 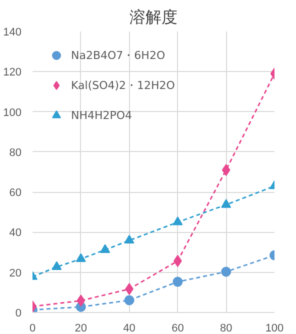 What do you see at coordinates (81, 328) in the screenshot?
I see `x-tick-label: 20` at bounding box center [81, 328].